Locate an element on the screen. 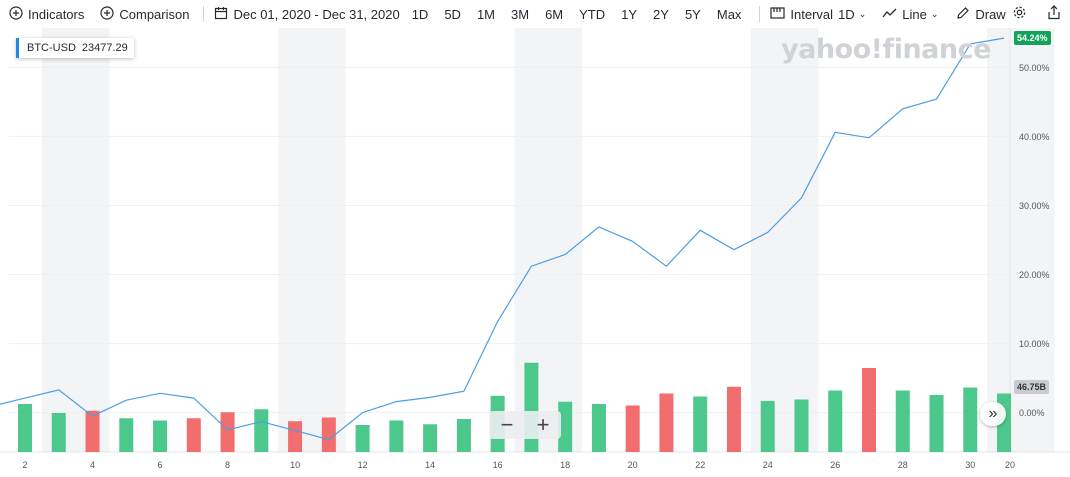  last-volume-badge: 46.75B is located at coordinates (1032, 386).